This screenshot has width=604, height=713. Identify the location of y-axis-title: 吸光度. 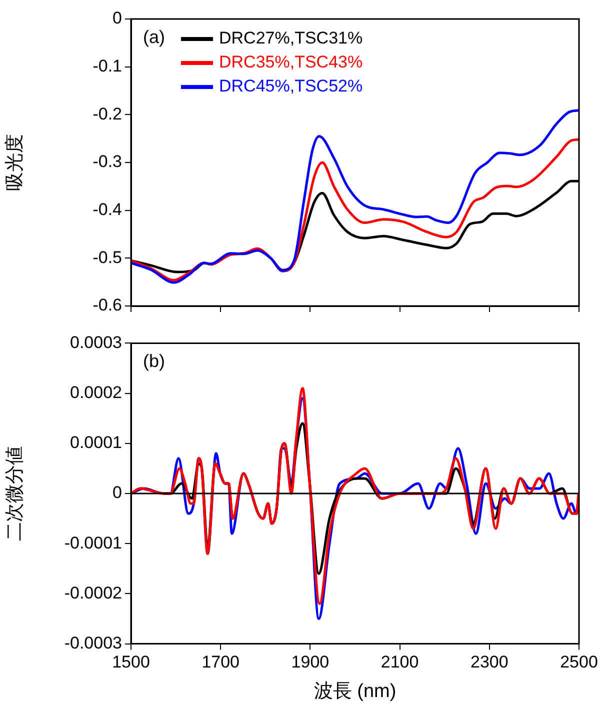
(15, 162).